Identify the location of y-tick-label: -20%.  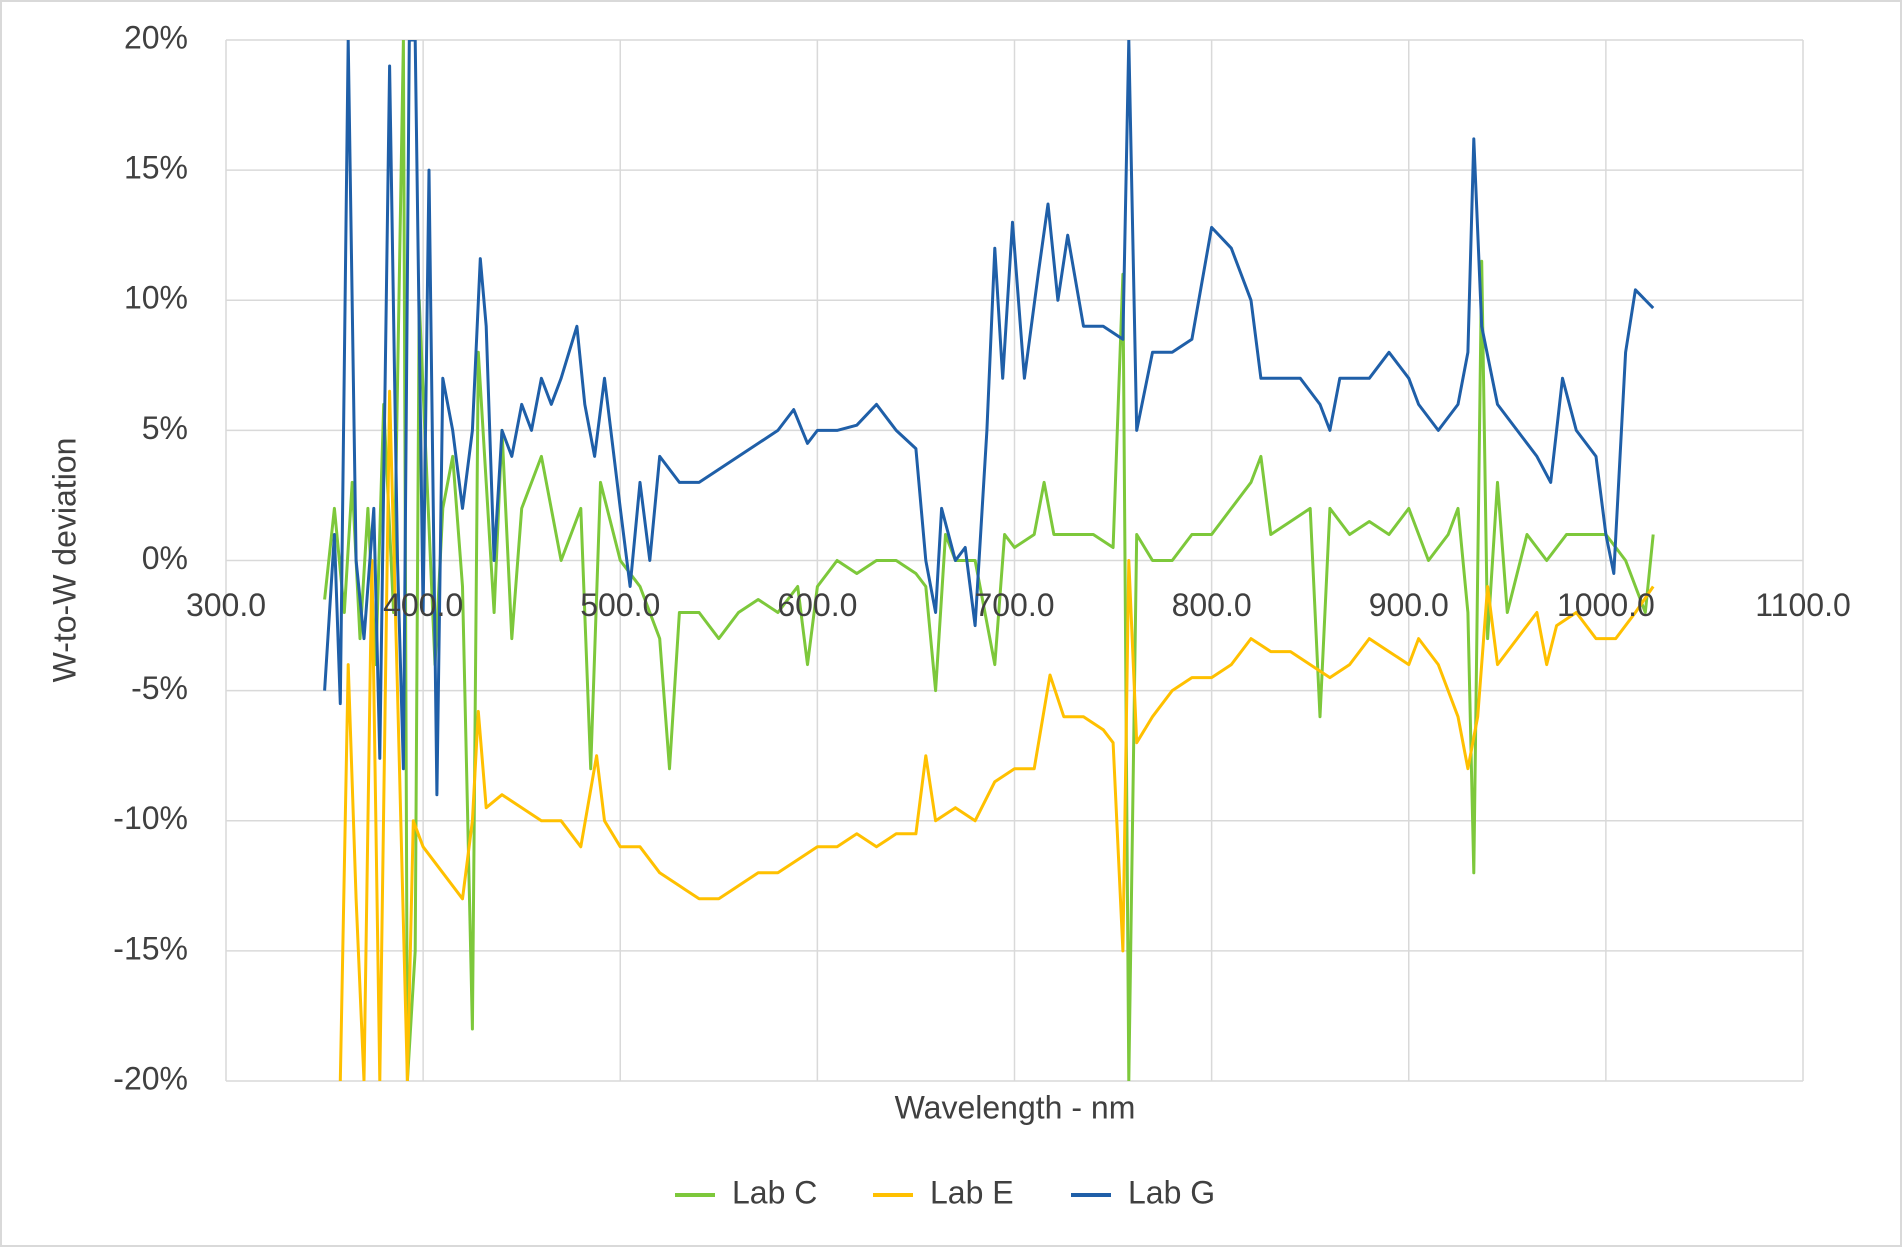
(150, 1078).